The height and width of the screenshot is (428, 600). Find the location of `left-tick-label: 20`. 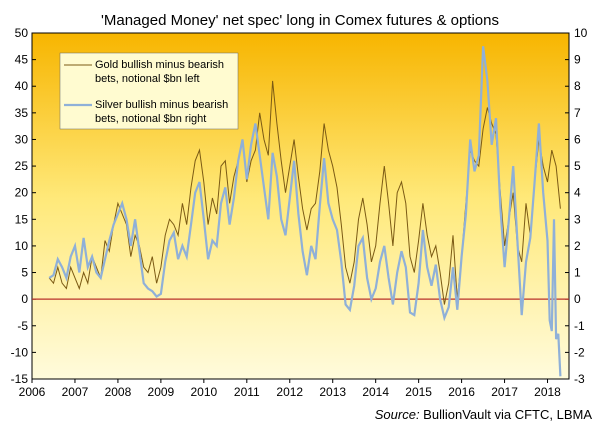

left-tick-label: 20 is located at coordinates (22, 193).